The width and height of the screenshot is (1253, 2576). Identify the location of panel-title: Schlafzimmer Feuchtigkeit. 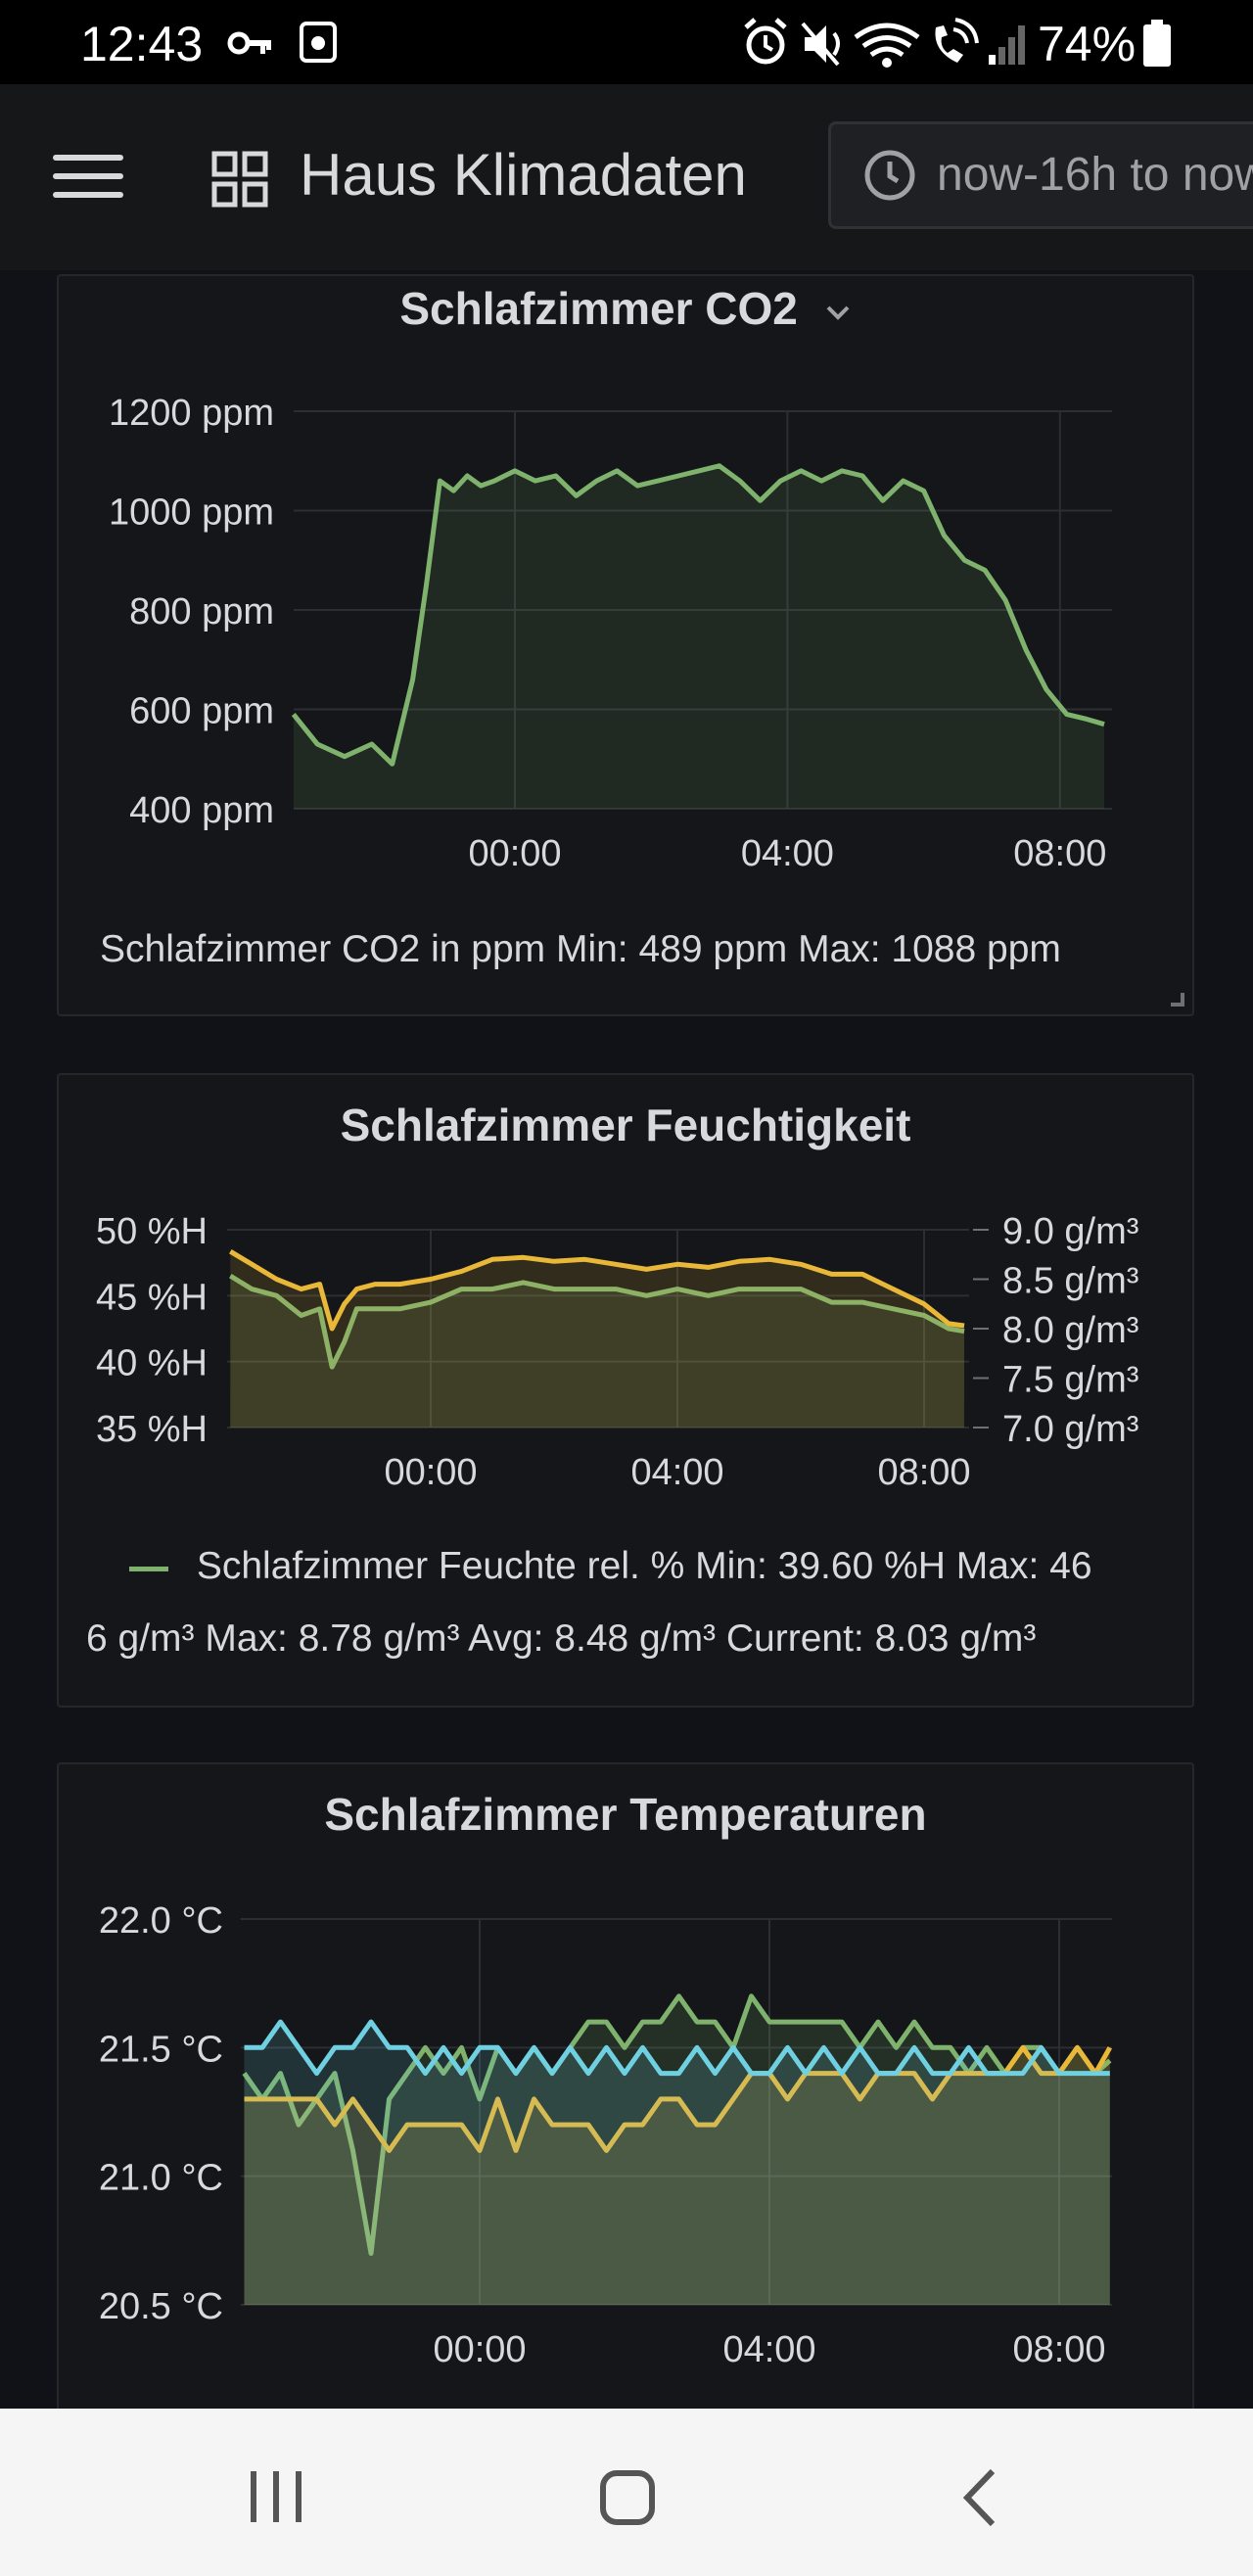
(625, 1125).